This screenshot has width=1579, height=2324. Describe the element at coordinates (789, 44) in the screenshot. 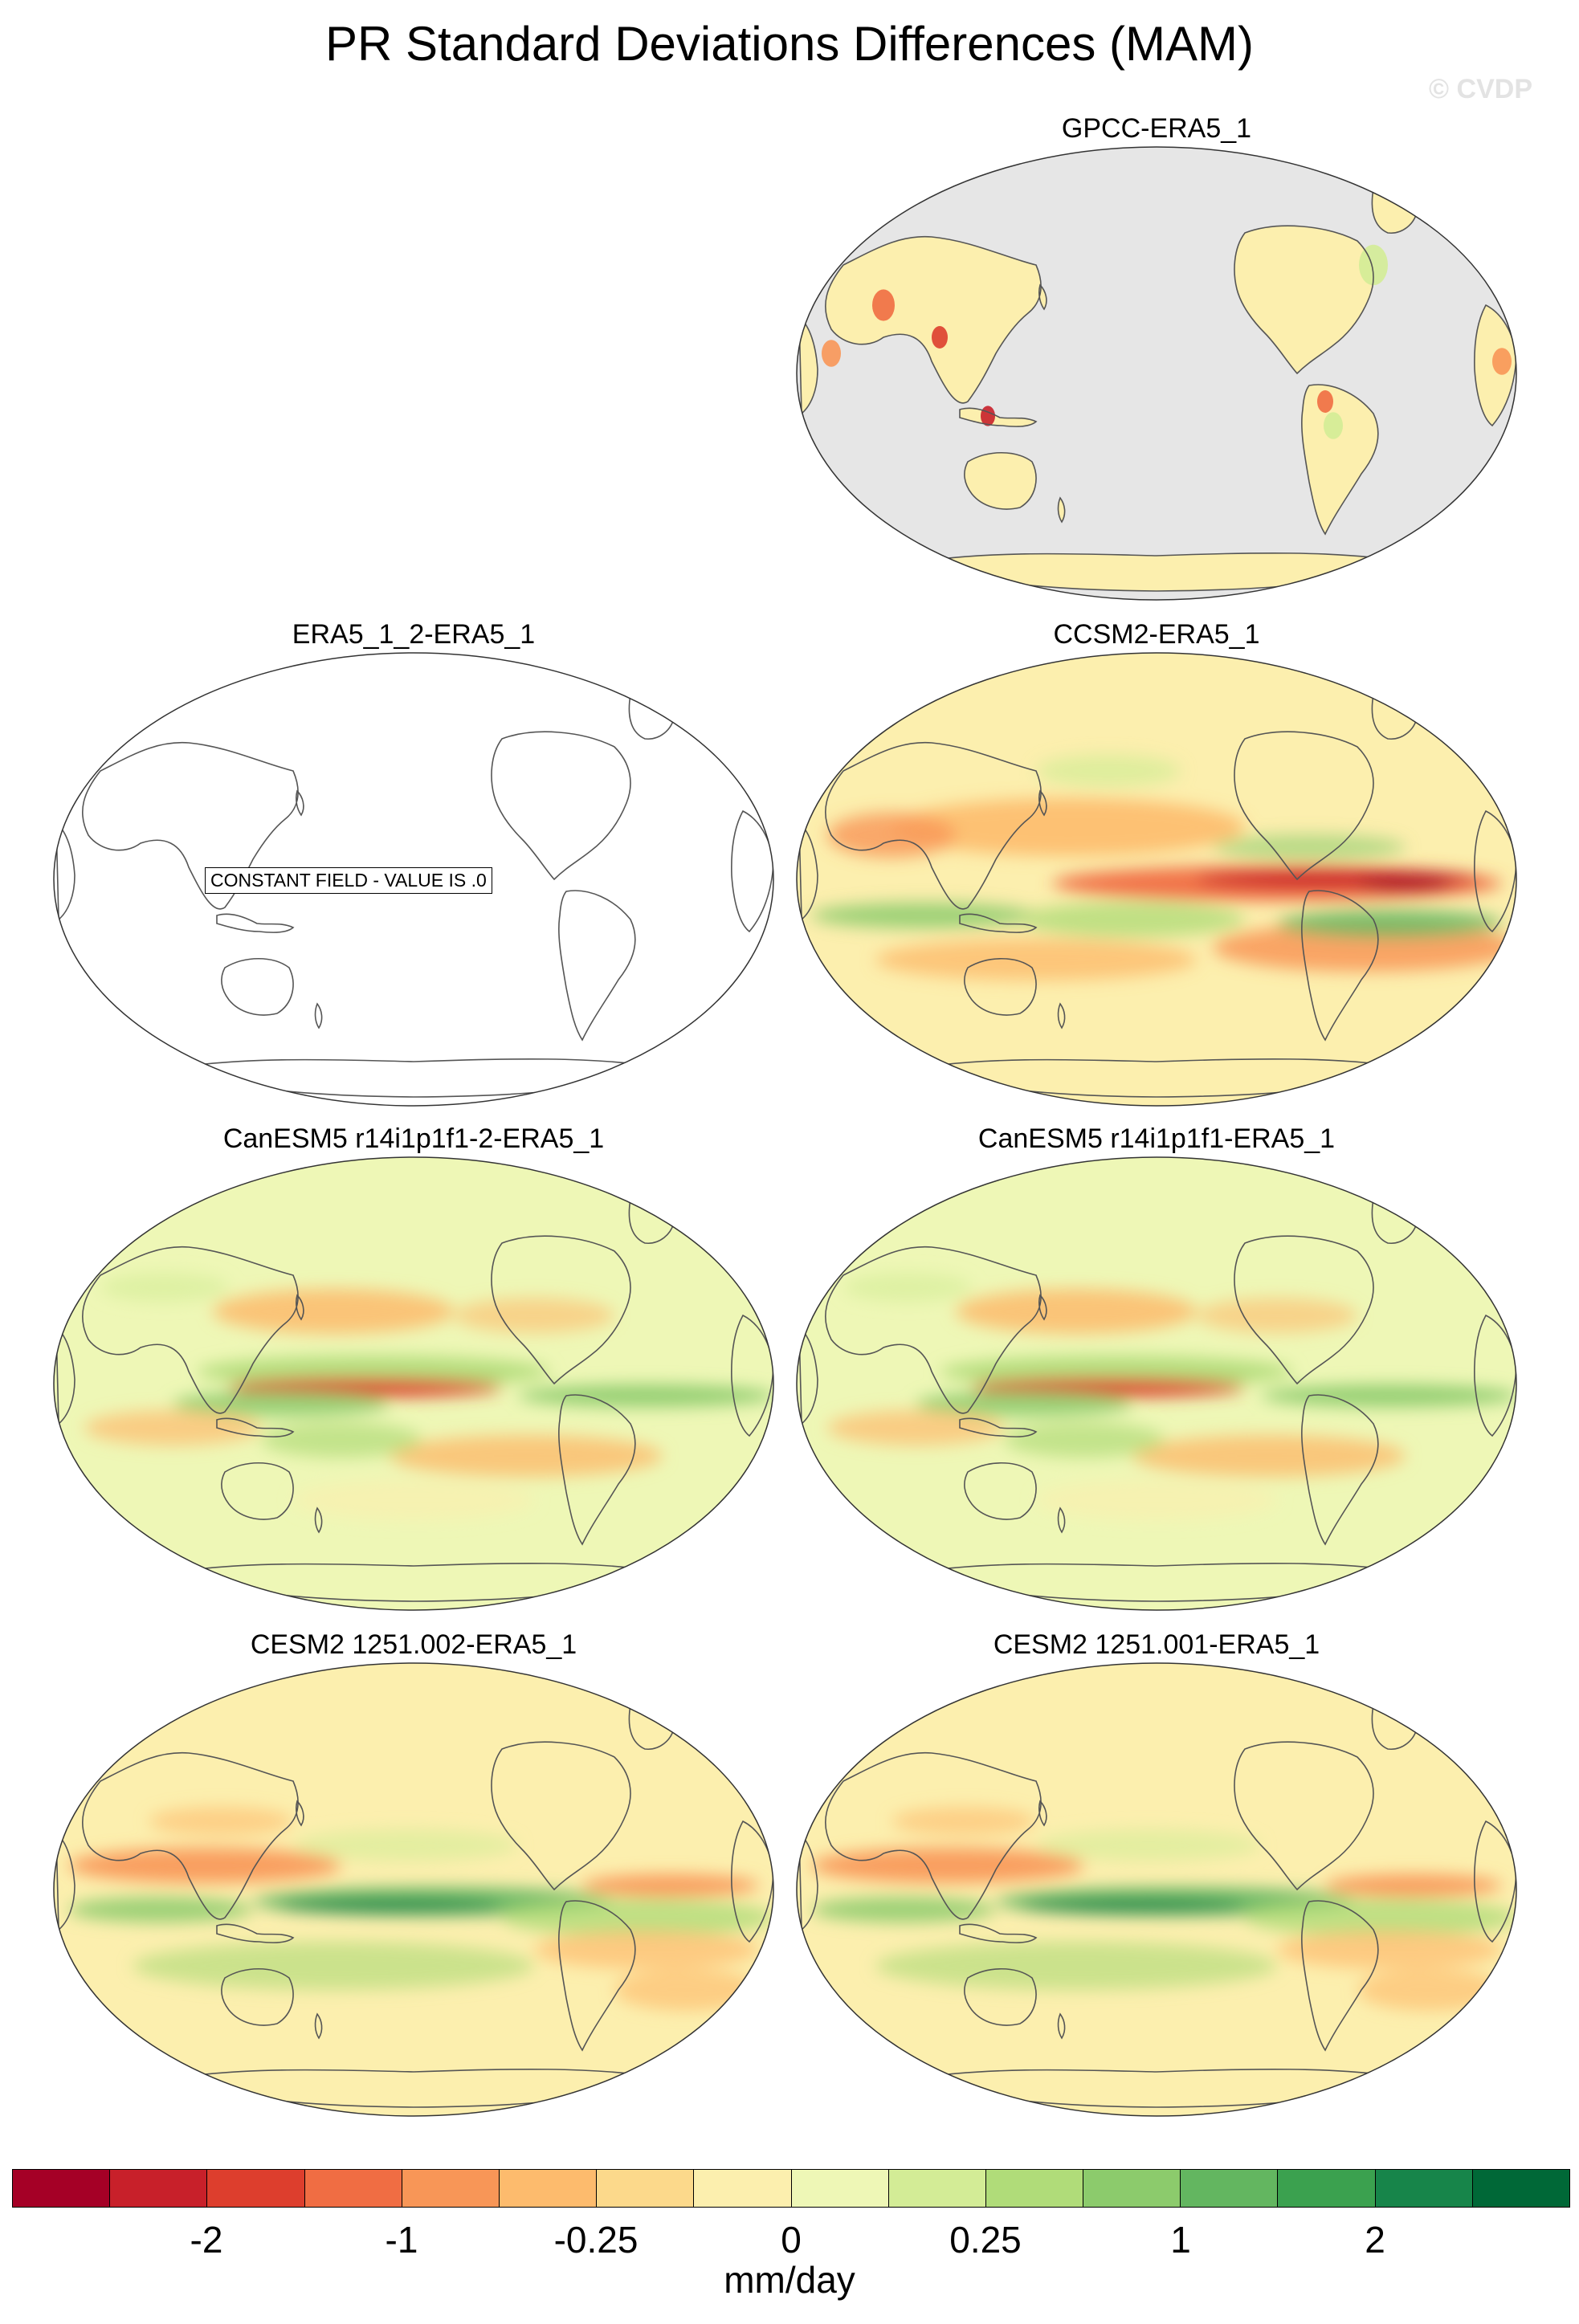

I see `figure-title: PR Standard Deviations Differences (MAM)` at that location.